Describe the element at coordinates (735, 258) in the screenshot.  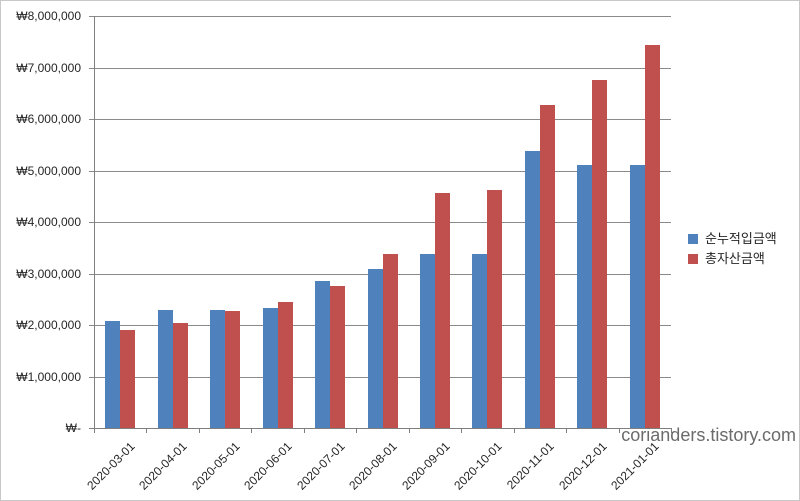
I see `legend-label-total-asset: 총자산금액` at that location.